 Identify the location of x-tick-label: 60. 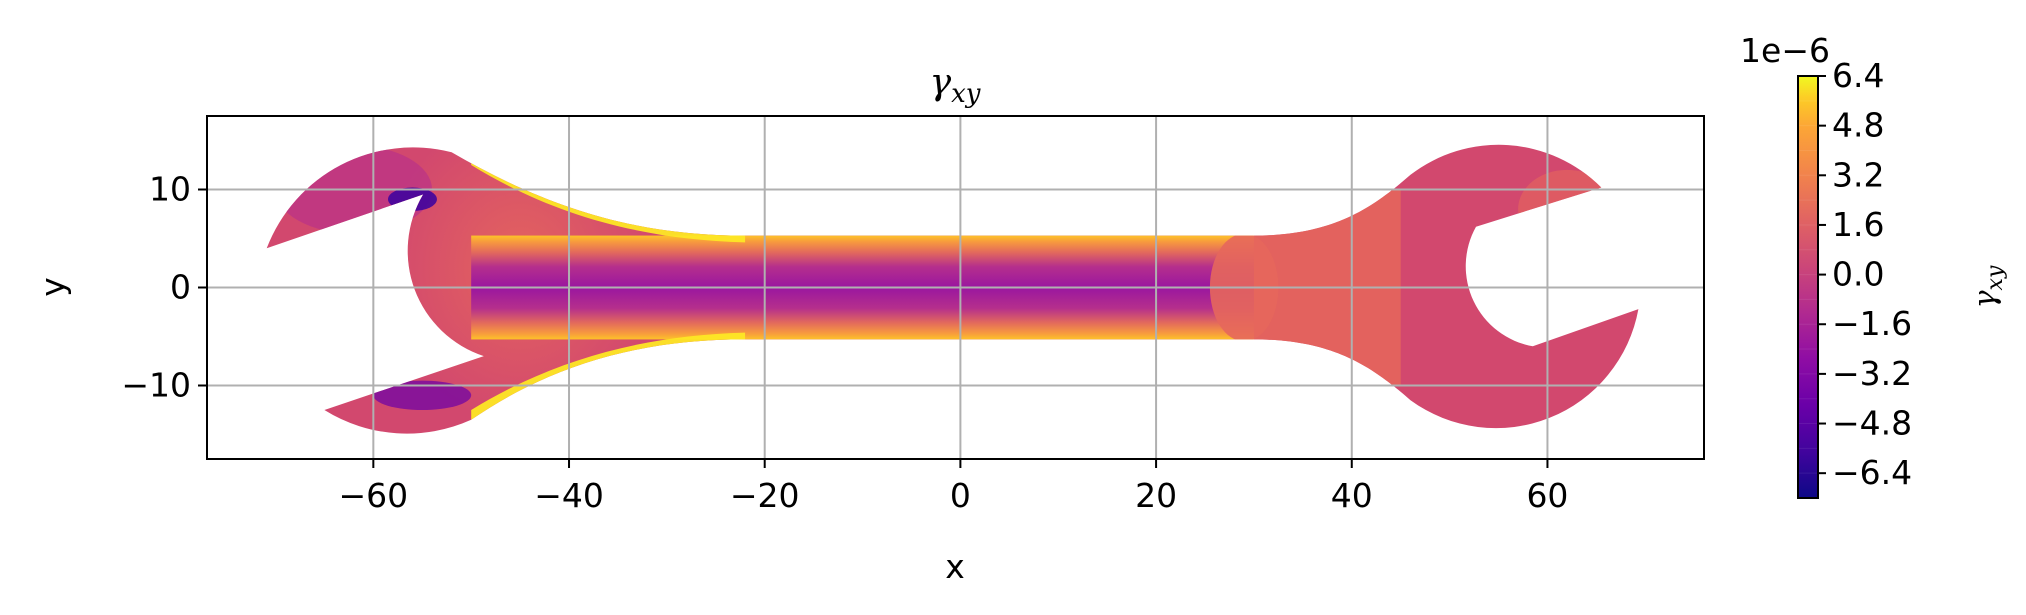
(1547, 495).